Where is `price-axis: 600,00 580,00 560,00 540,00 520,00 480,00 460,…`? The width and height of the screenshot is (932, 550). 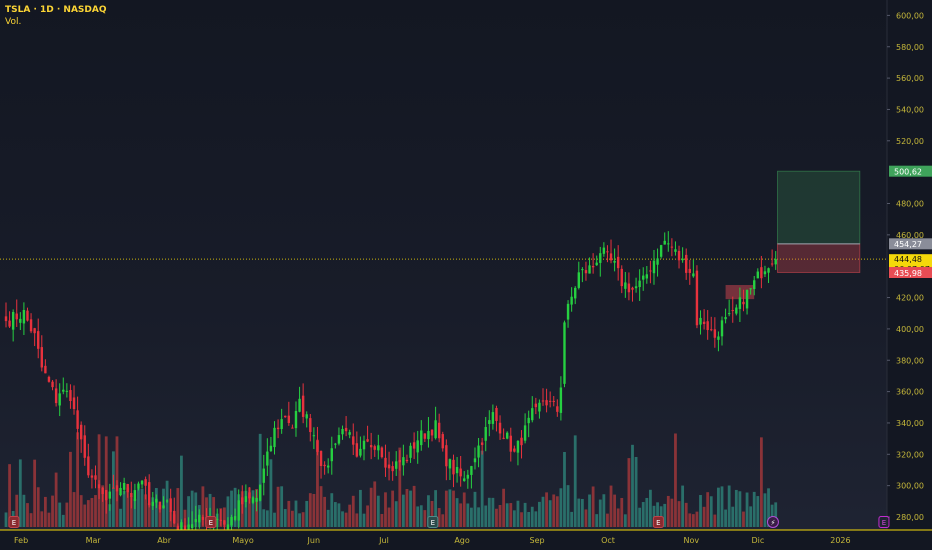
price-axis: 600,00 580,00 560,00 540,00 520,00 480,00 460,… is located at coordinates (905, 266).